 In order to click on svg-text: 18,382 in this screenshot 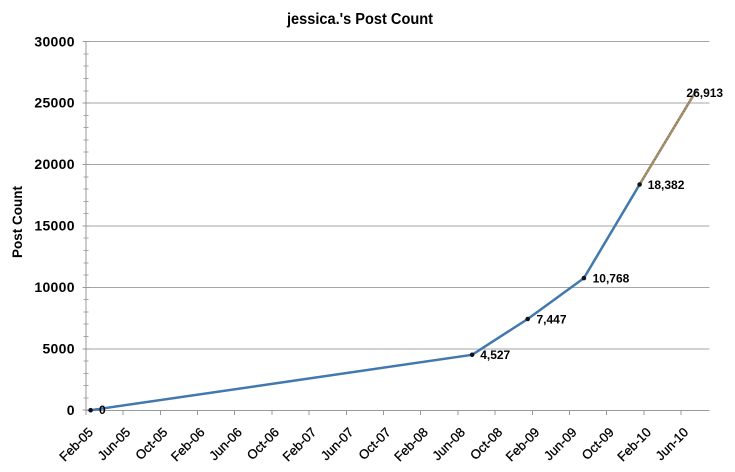, I will do `click(666, 185)`.